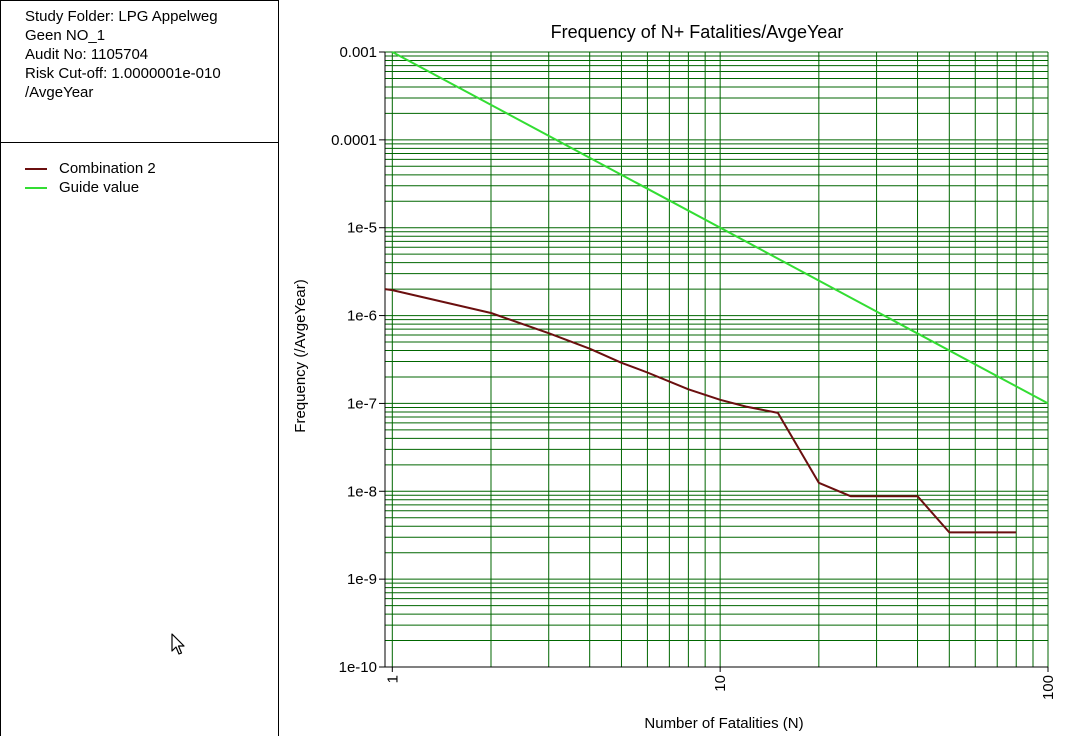  I want to click on y-tick-label: 1e-6, so click(362, 316).